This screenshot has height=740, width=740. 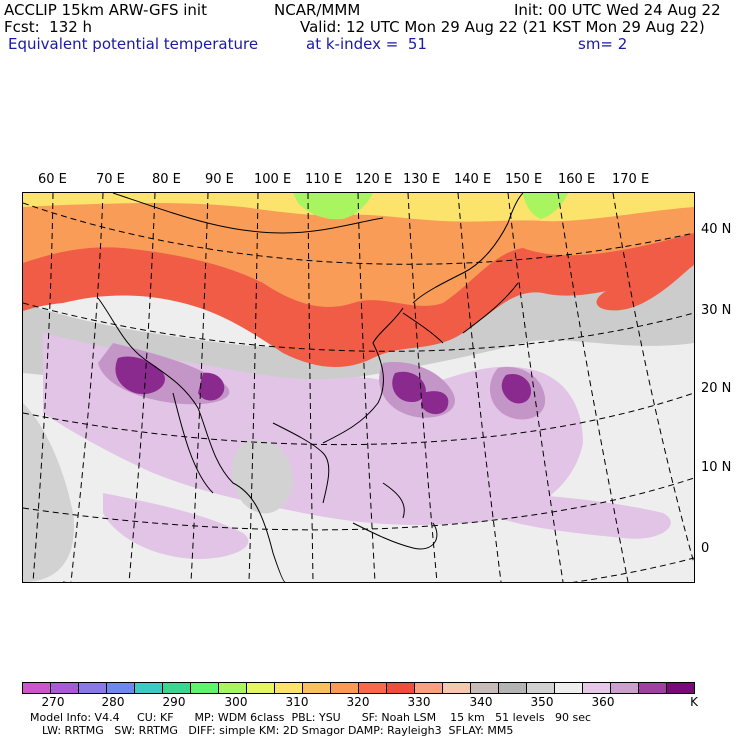 What do you see at coordinates (603, 44) in the screenshot?
I see `smoothing-label: sm= 2` at bounding box center [603, 44].